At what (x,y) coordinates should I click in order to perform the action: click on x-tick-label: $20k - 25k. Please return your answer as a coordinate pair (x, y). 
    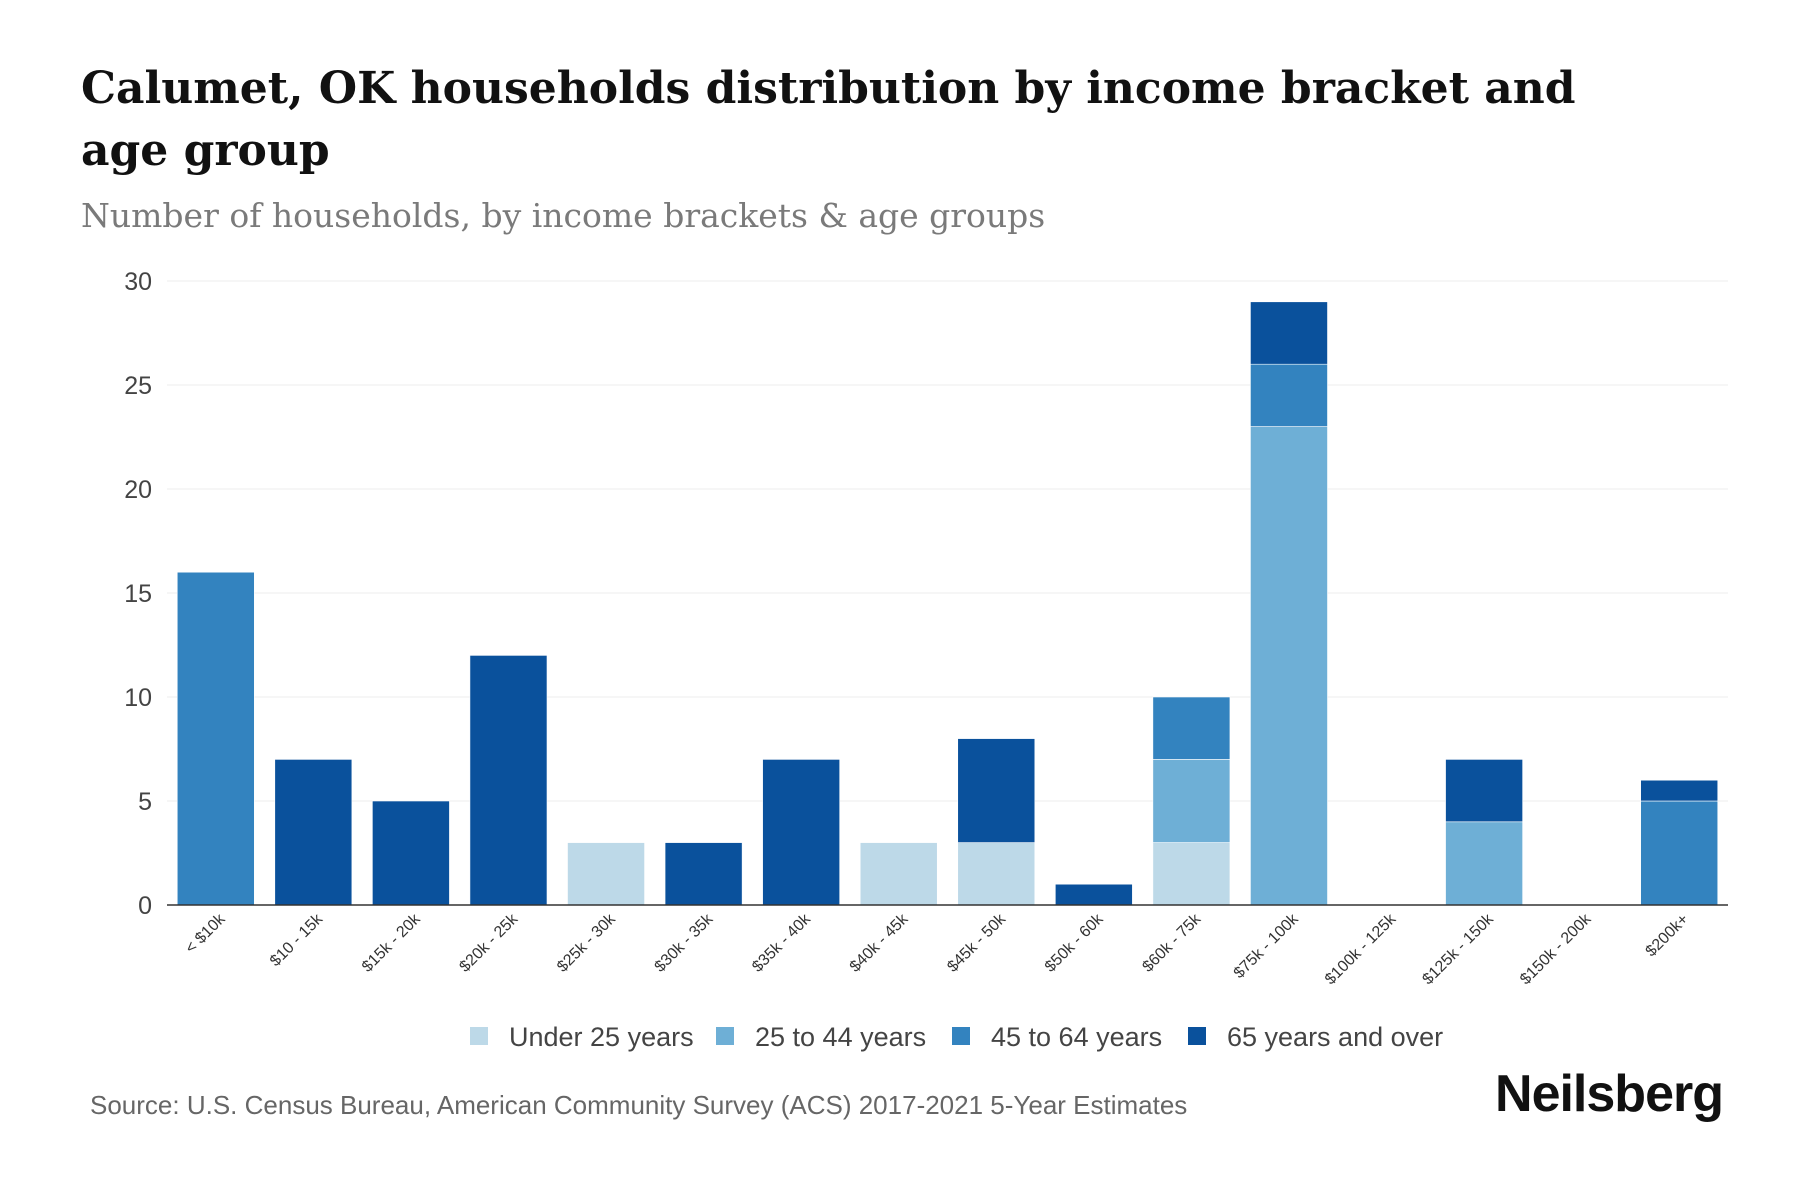
    Looking at the image, I should click on (489, 943).